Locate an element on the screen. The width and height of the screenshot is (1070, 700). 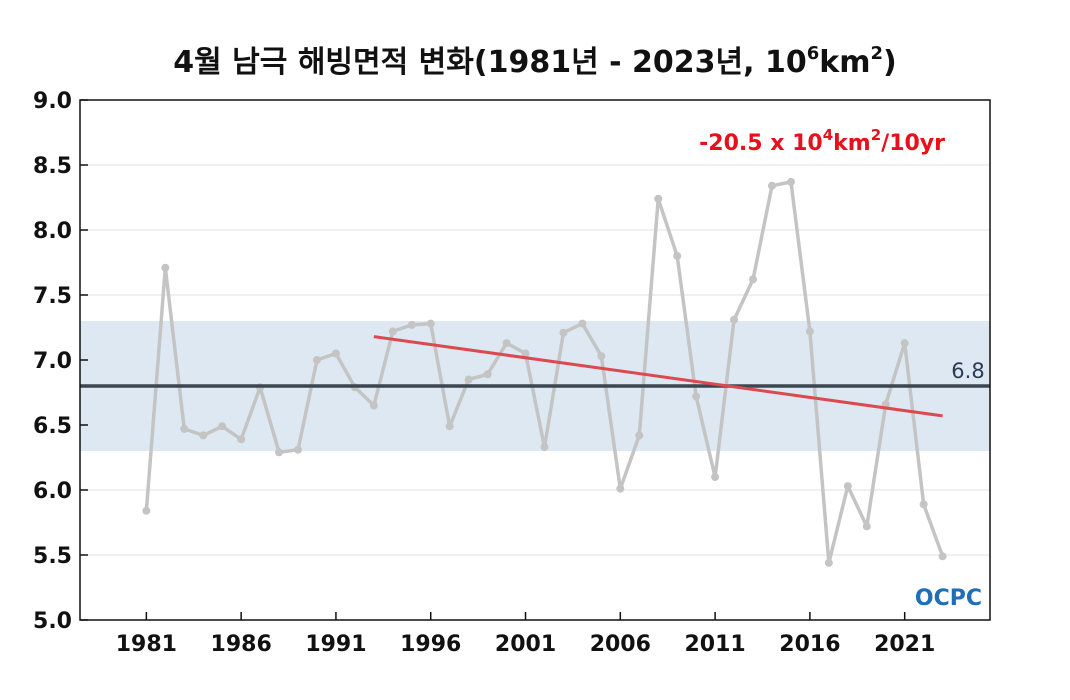
y-tick-label: 7.0 is located at coordinates (52, 361).